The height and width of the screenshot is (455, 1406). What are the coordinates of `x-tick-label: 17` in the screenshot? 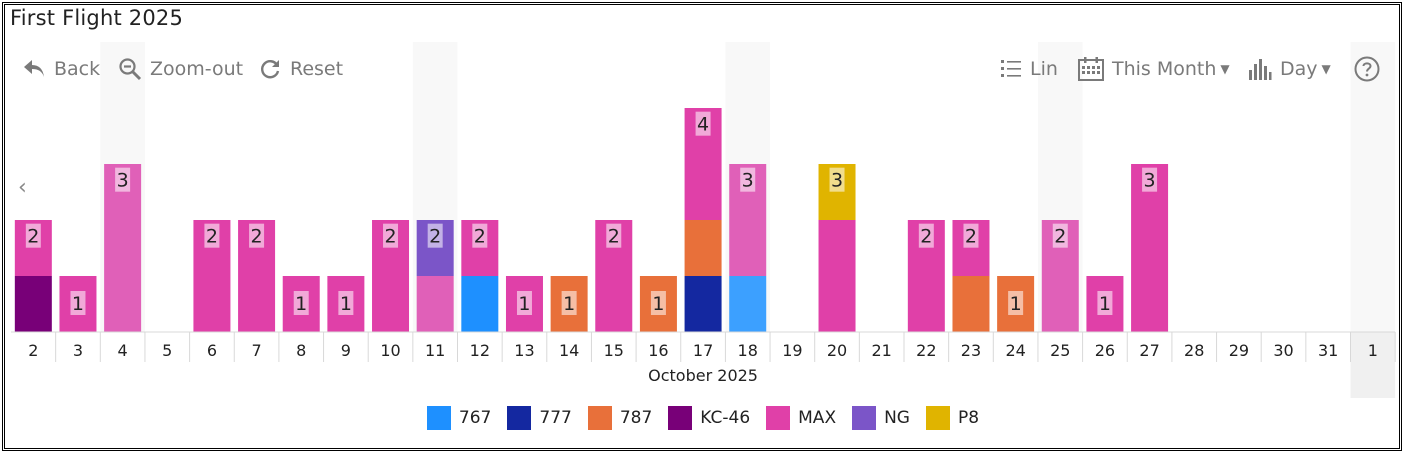 It's located at (703, 350).